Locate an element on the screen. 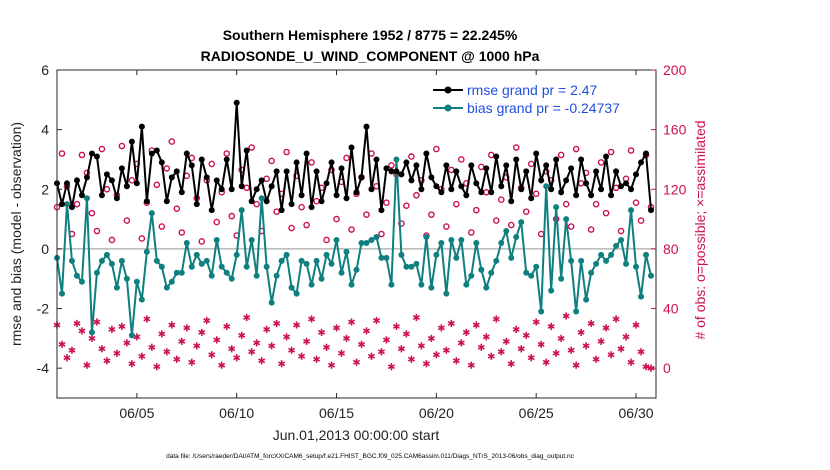 Image resolution: width=830 pixels, height=470 pixels. x-tick-label: 06/25 is located at coordinates (536, 413).